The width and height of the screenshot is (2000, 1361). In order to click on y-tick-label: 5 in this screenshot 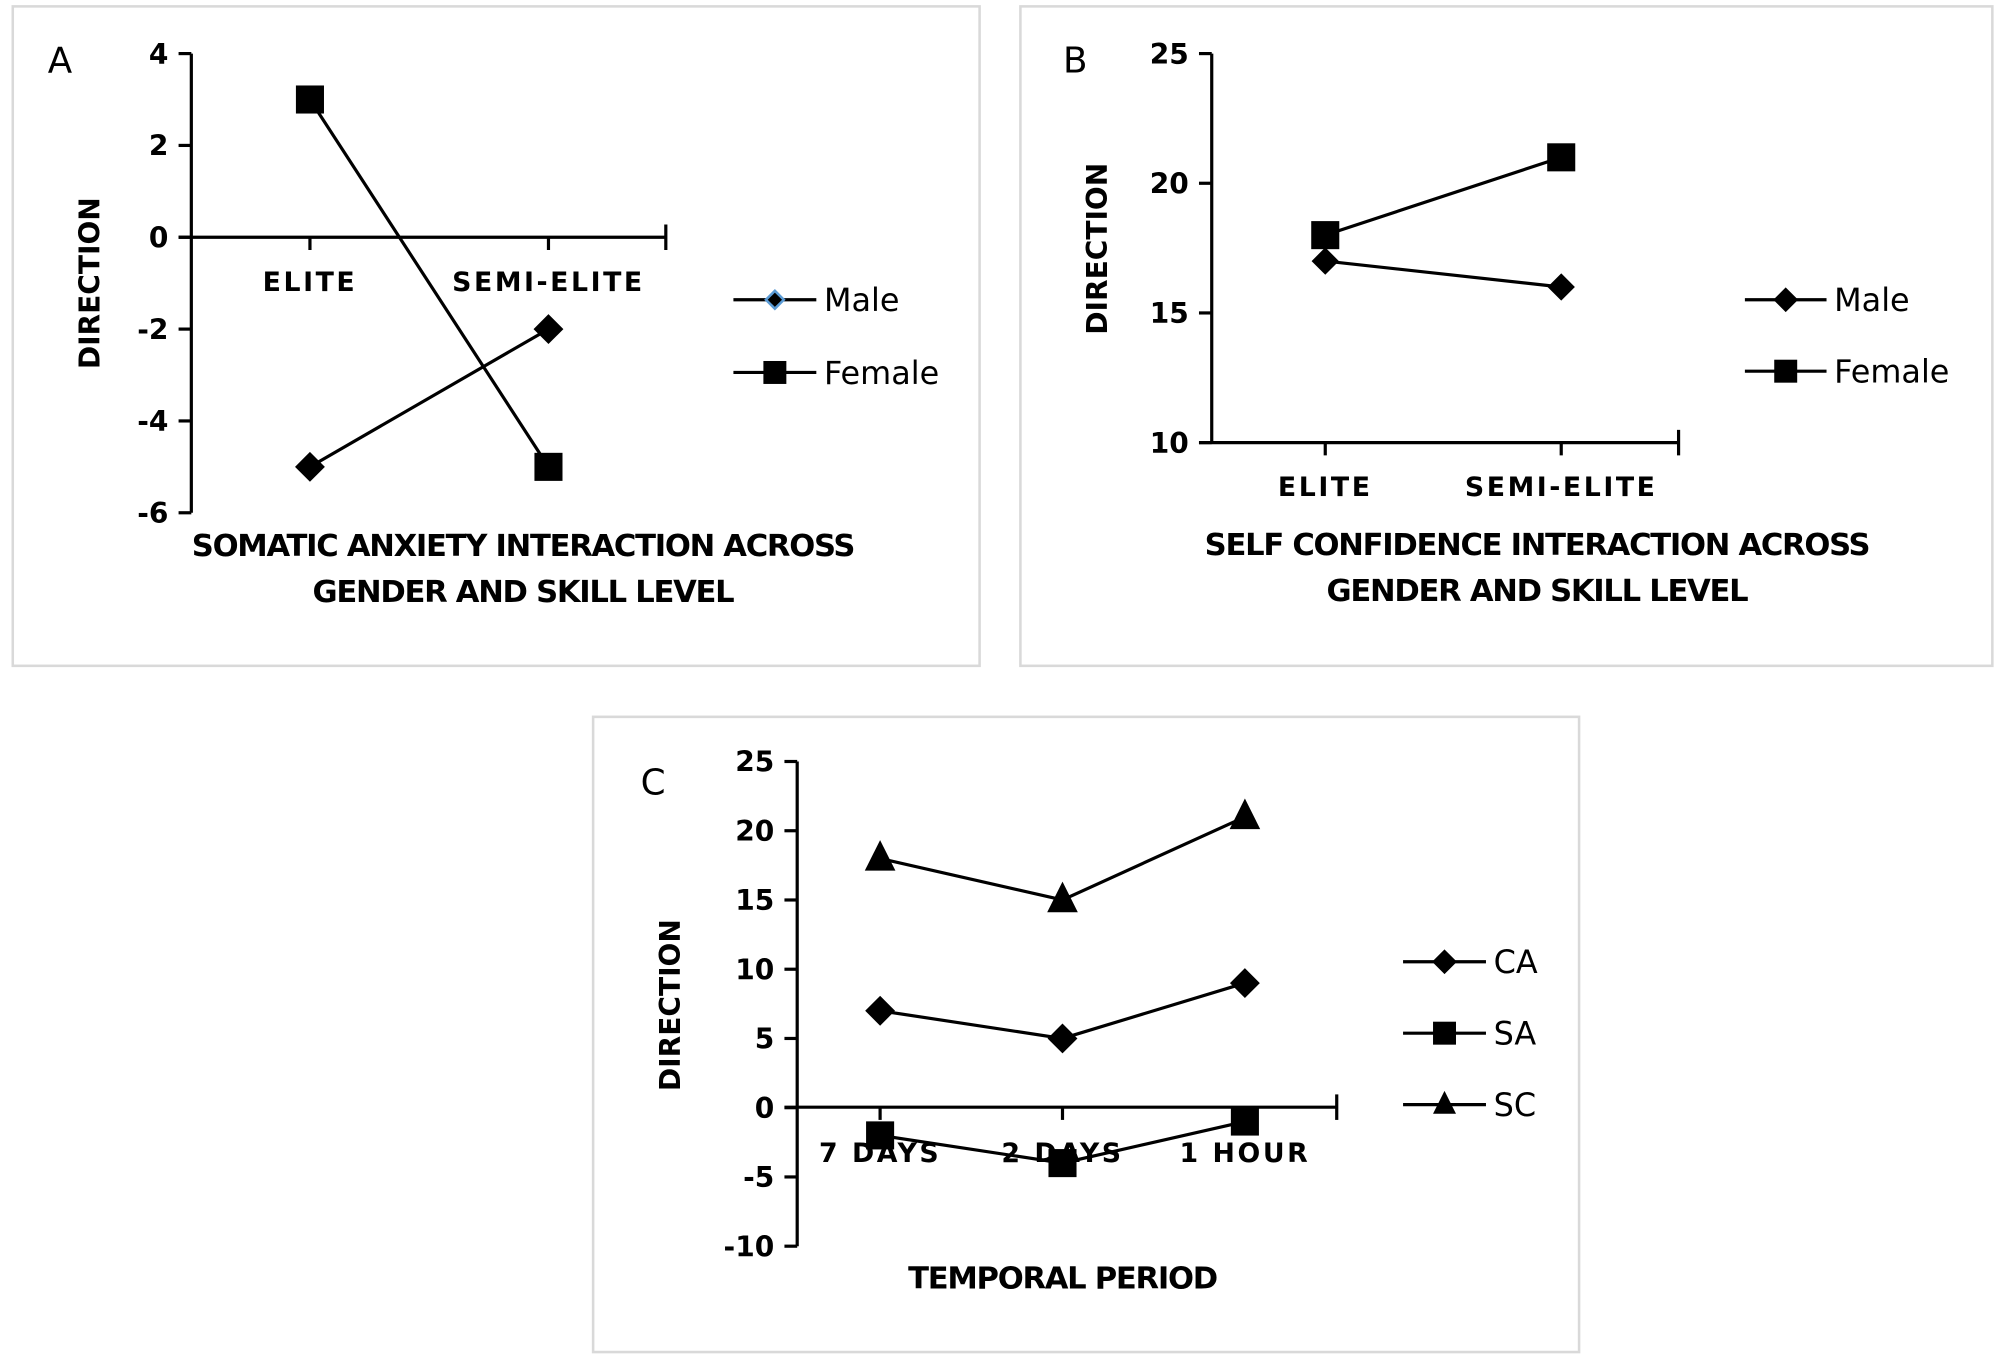, I will do `click(765, 1039)`.